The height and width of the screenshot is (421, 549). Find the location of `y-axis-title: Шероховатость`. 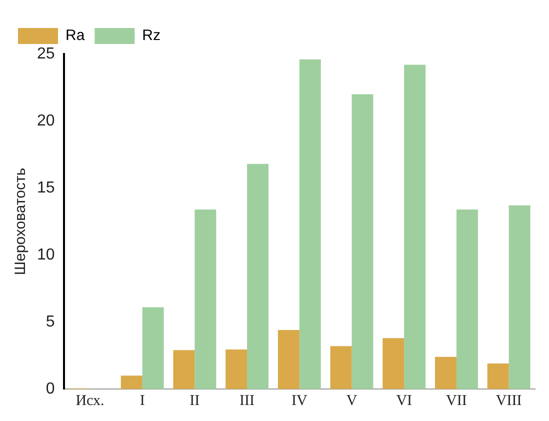

y-axis-title: Шероховатость is located at coordinates (21, 222).